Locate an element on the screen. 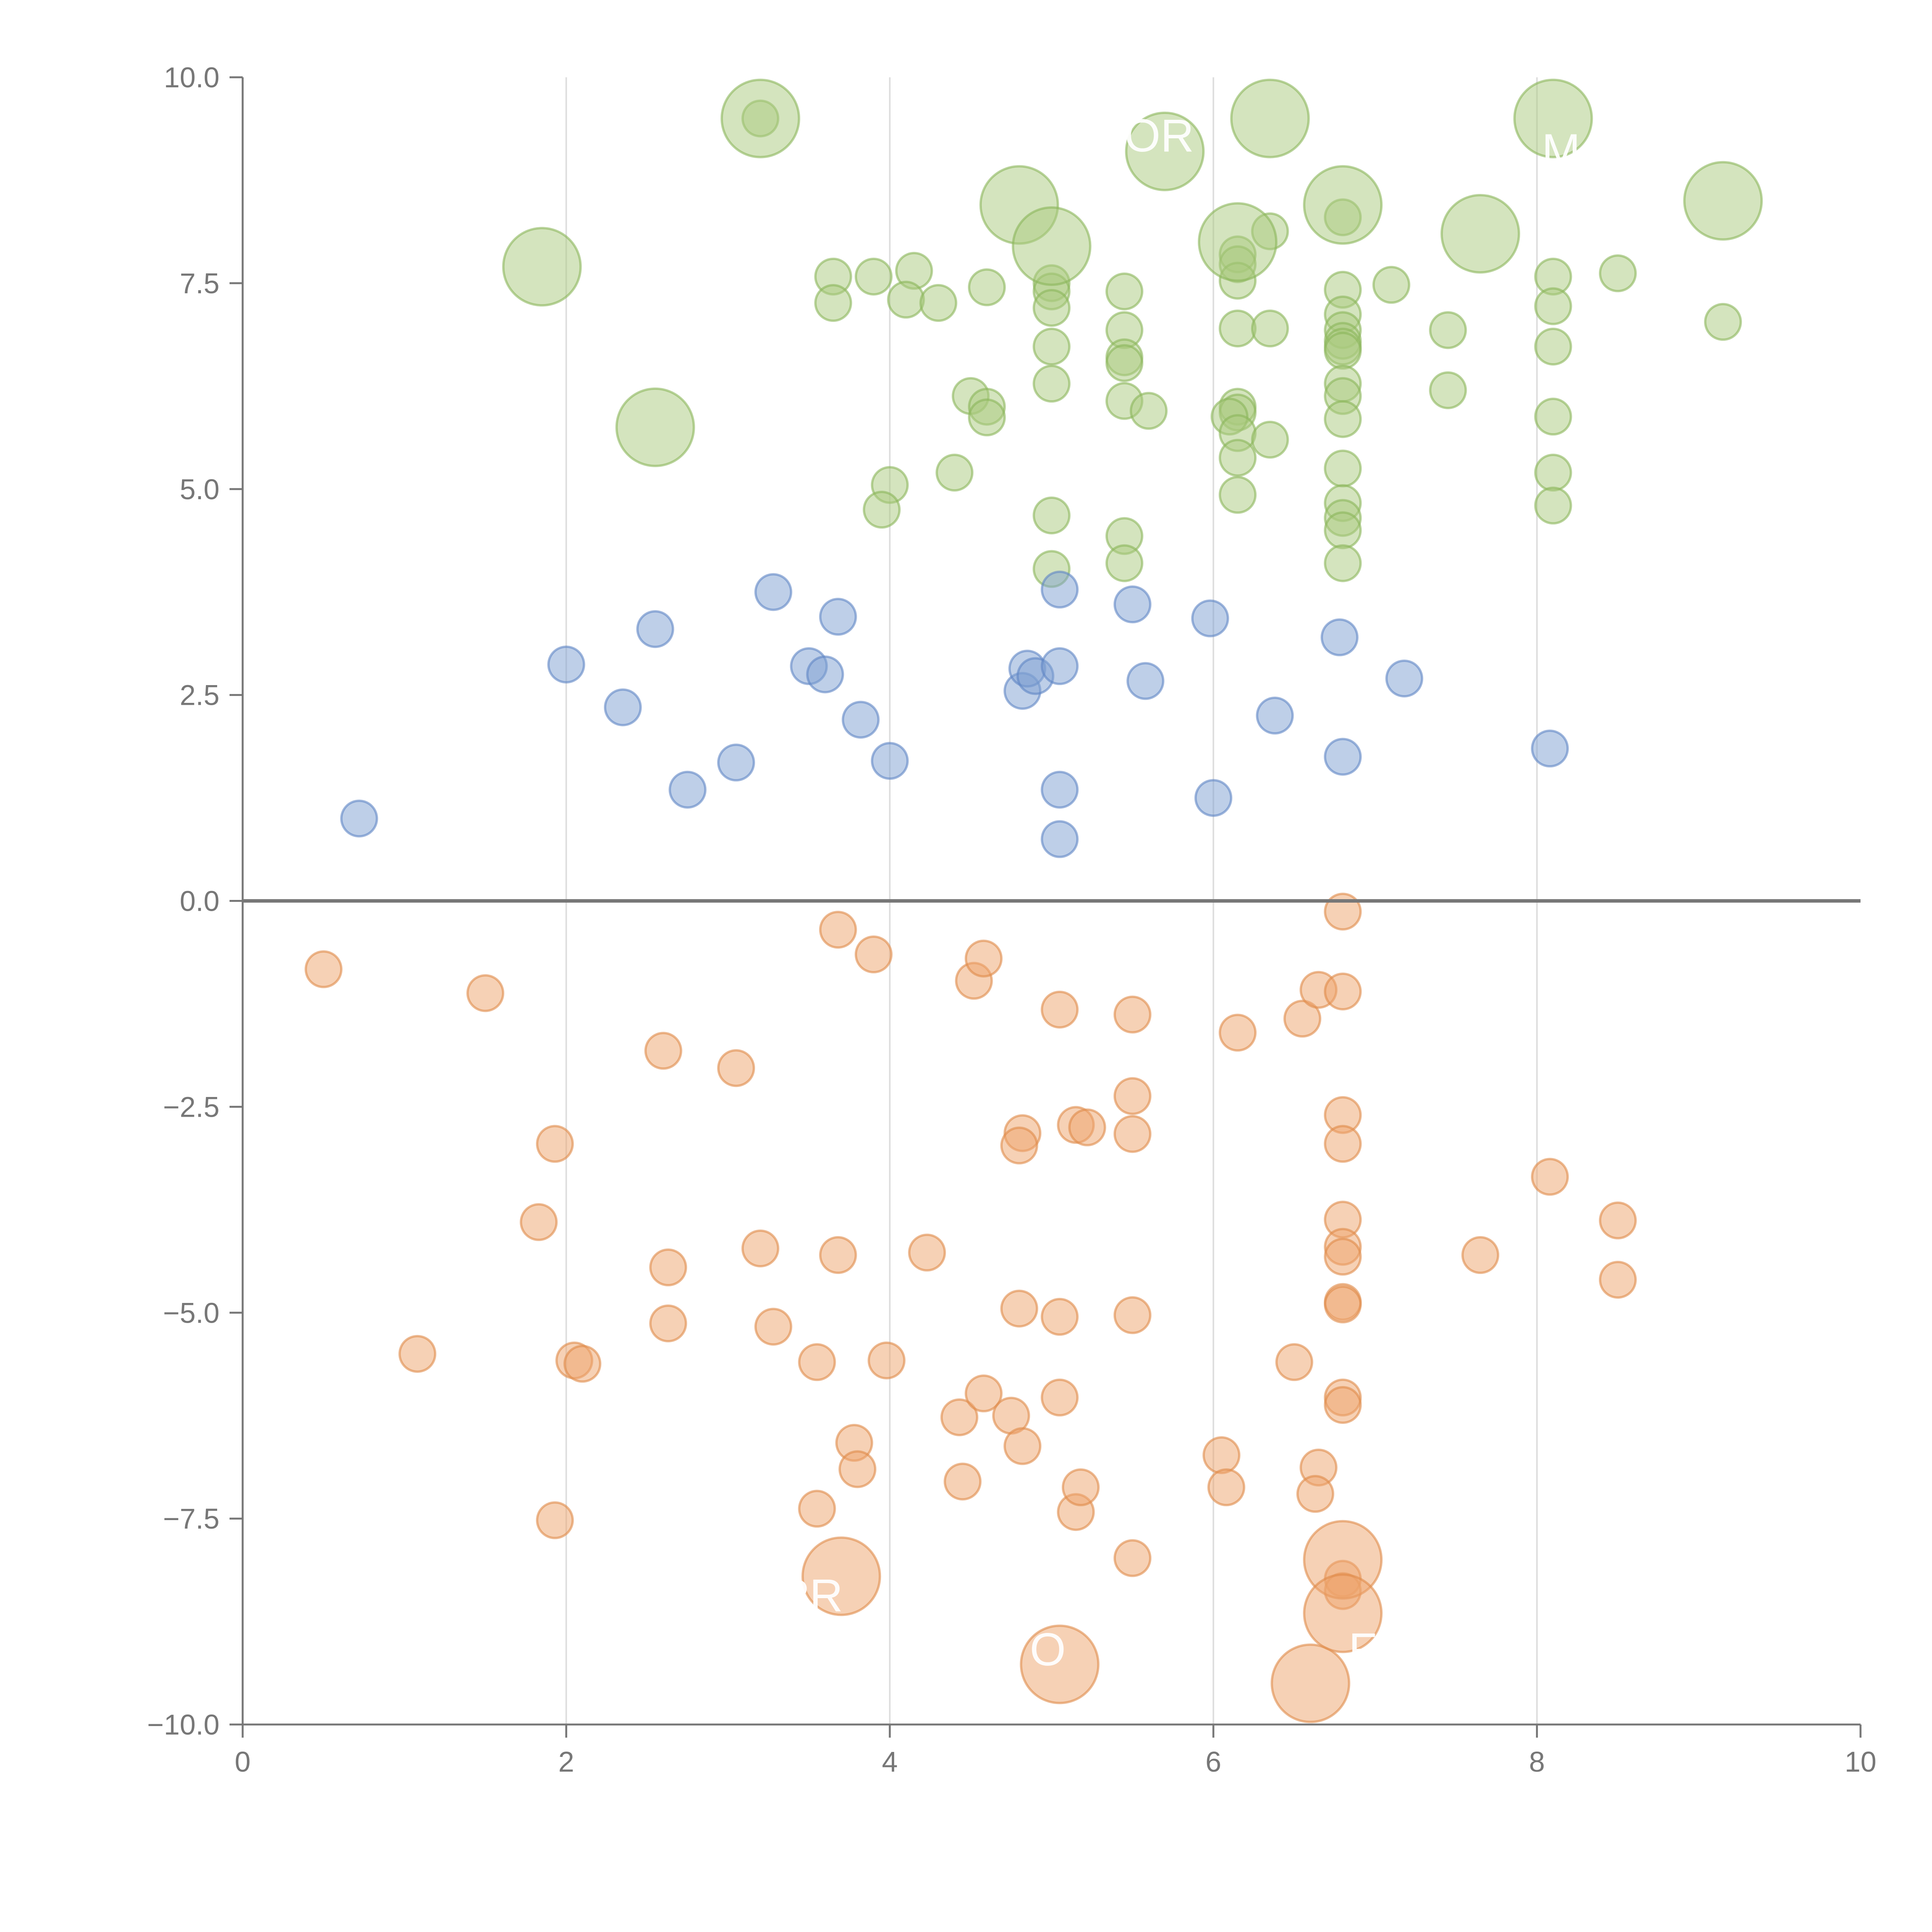 This screenshot has height=1932, width=1932. x-tick-label: 6 is located at coordinates (1213, 1762).